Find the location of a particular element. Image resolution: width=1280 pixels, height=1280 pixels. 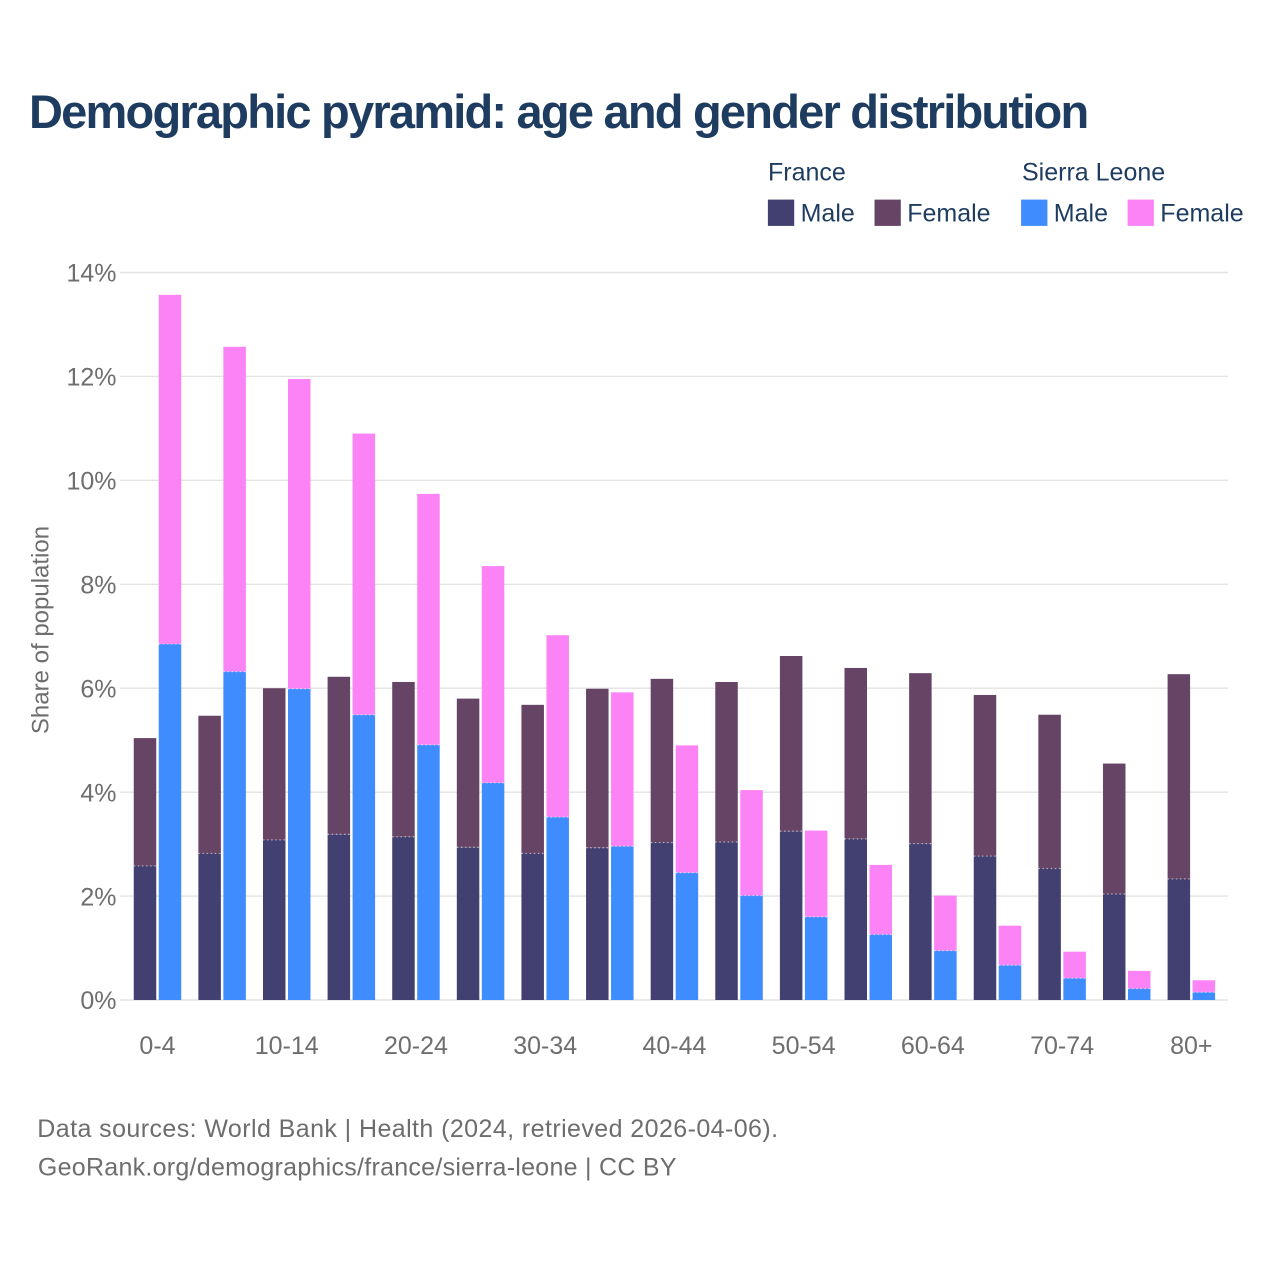

svg-text: 20-24 is located at coordinates (416, 1046).